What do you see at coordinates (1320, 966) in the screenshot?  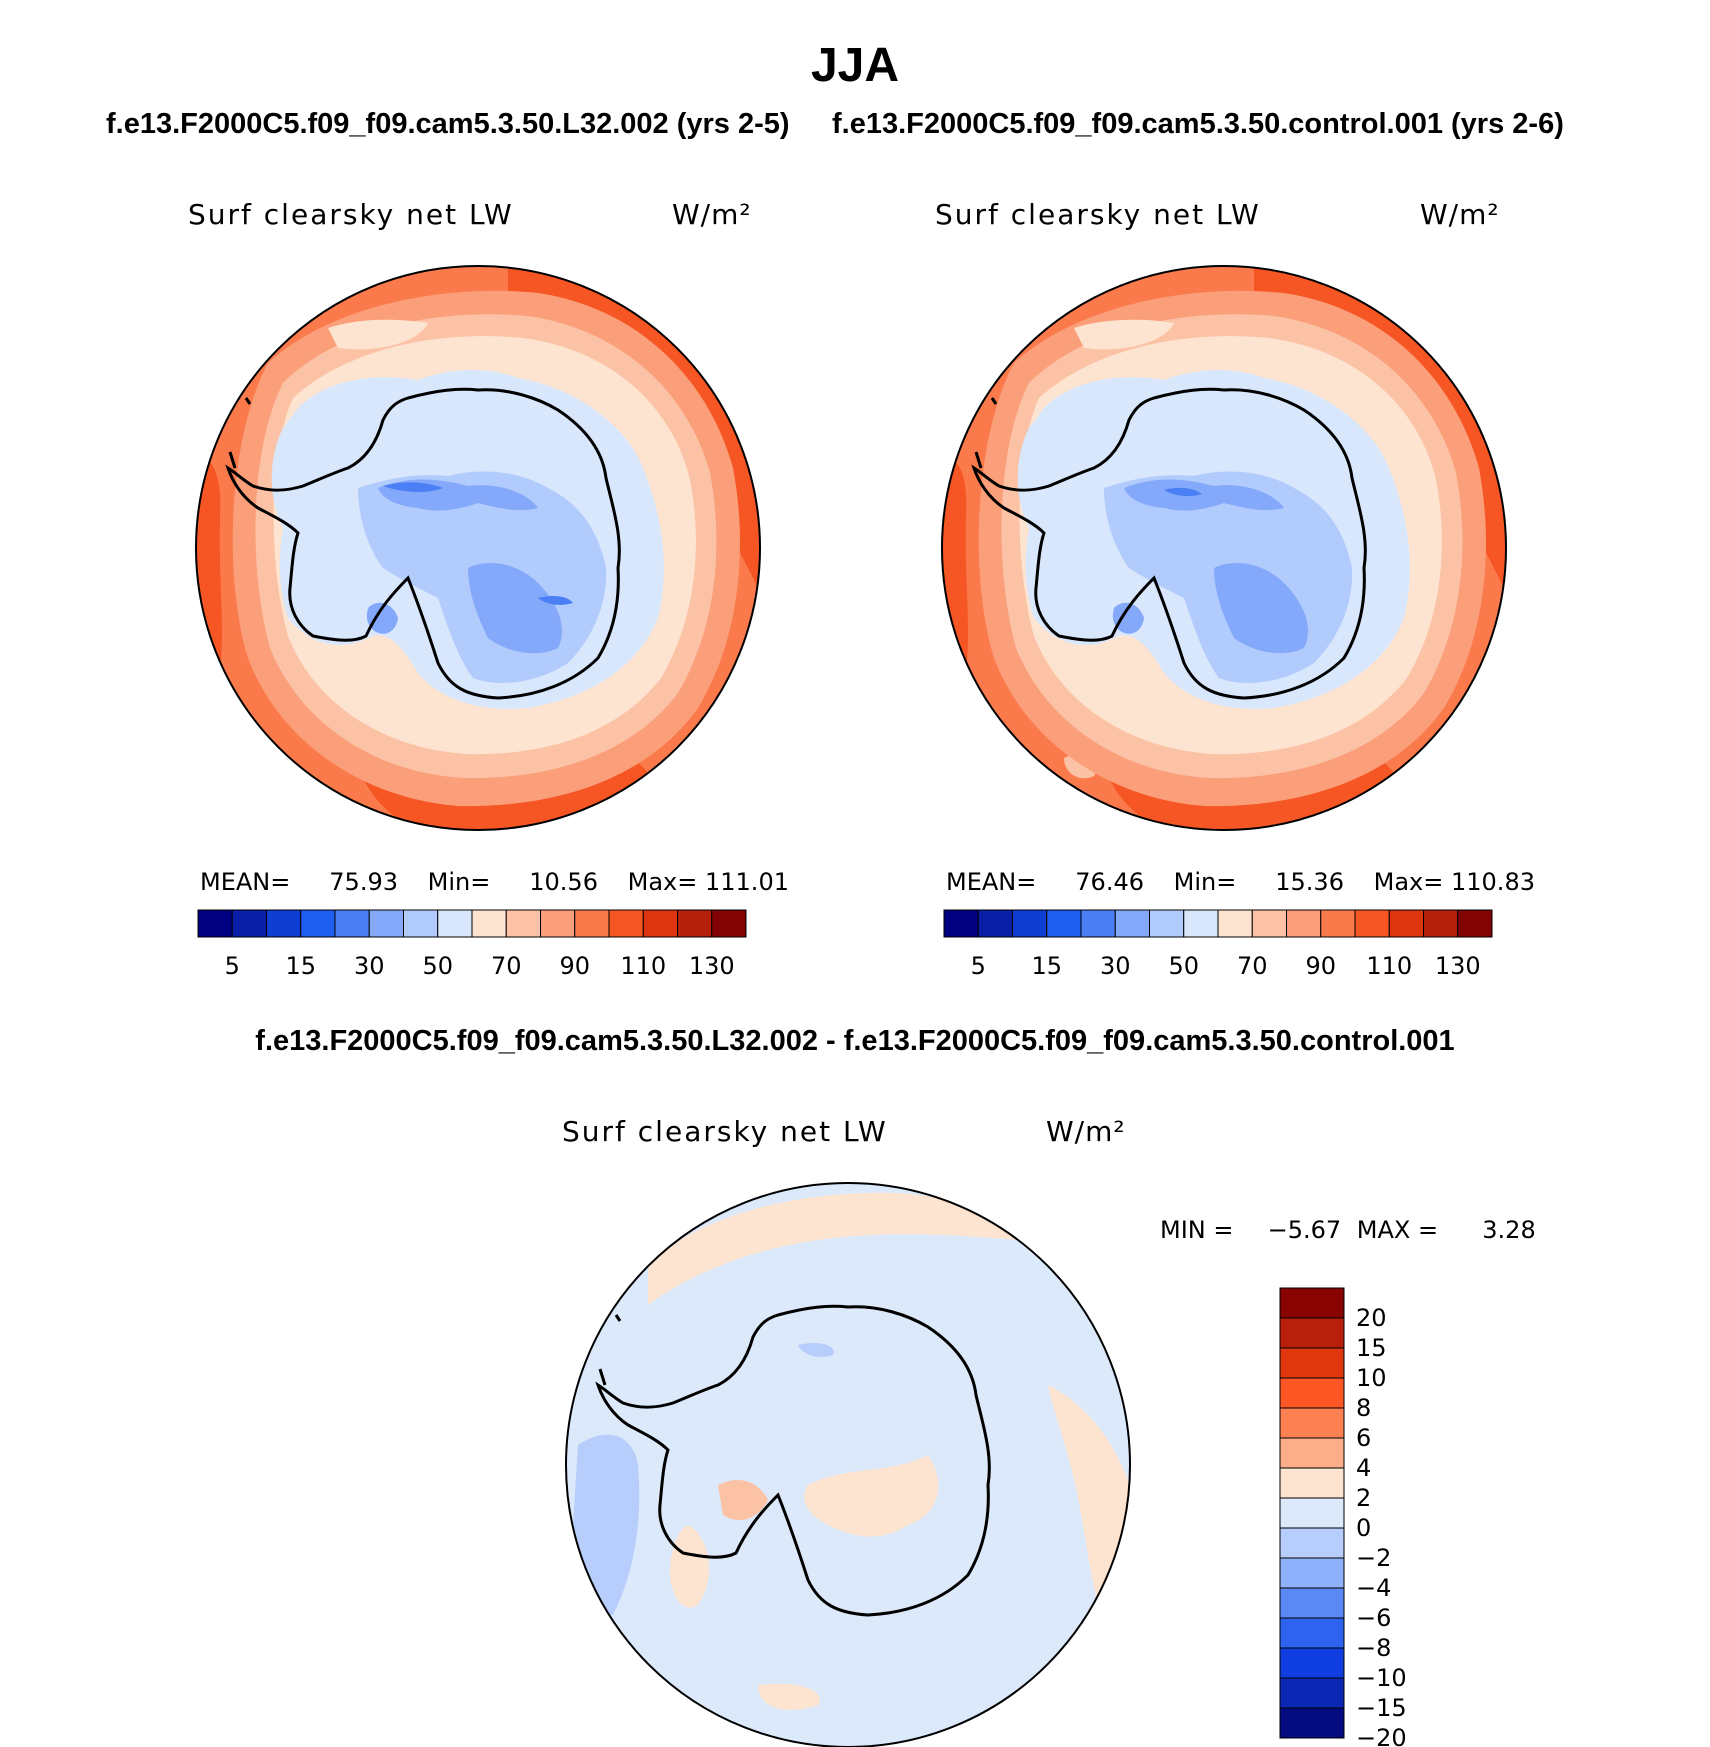 I see `panel-2-colorbar-tick-label: 90` at bounding box center [1320, 966].